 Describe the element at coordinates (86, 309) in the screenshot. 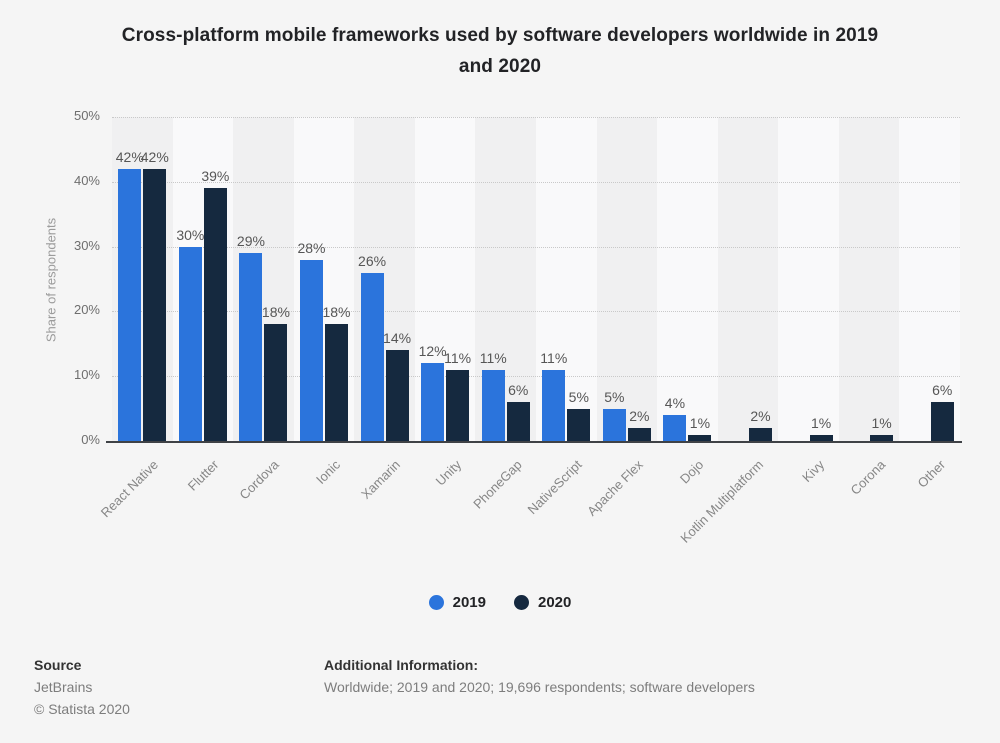

I see `y-tick-20: 20%` at that location.